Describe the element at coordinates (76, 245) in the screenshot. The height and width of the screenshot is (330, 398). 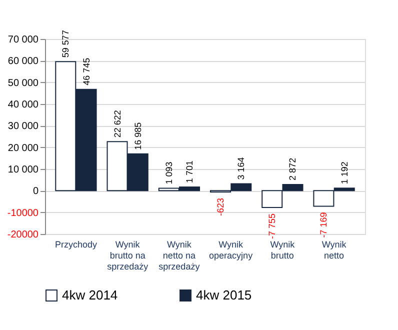
I see `x-tick-label: Przychody` at that location.